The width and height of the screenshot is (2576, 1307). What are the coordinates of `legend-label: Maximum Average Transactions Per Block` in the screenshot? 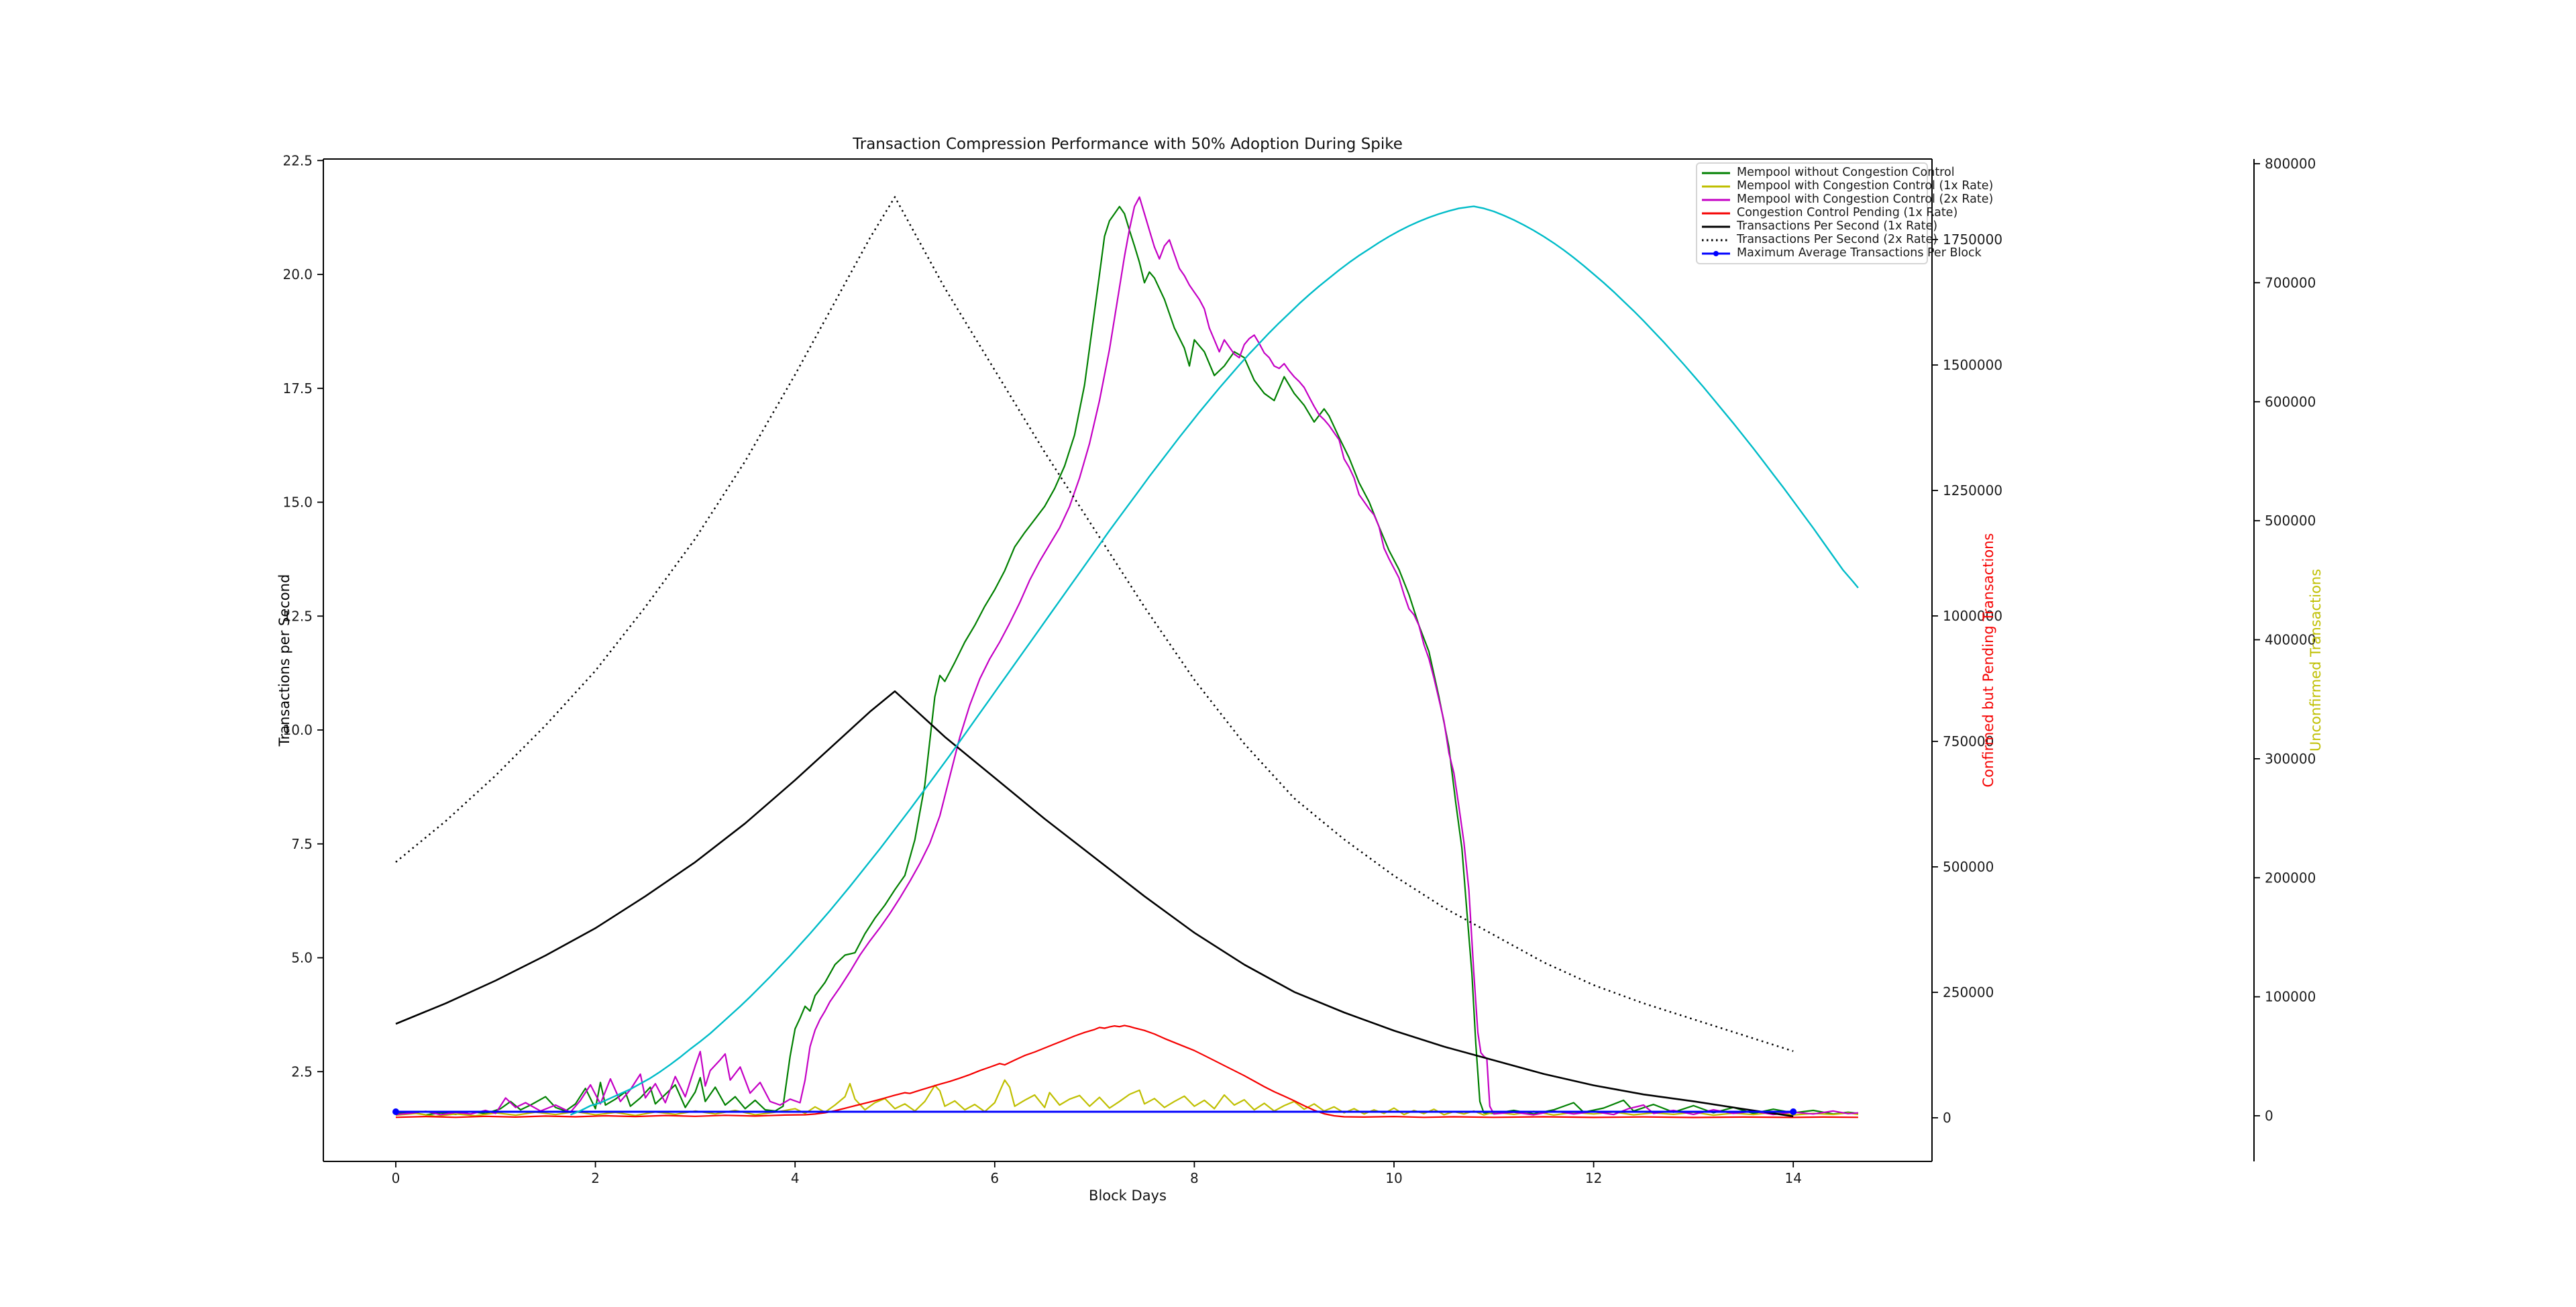 It's located at (1859, 253).